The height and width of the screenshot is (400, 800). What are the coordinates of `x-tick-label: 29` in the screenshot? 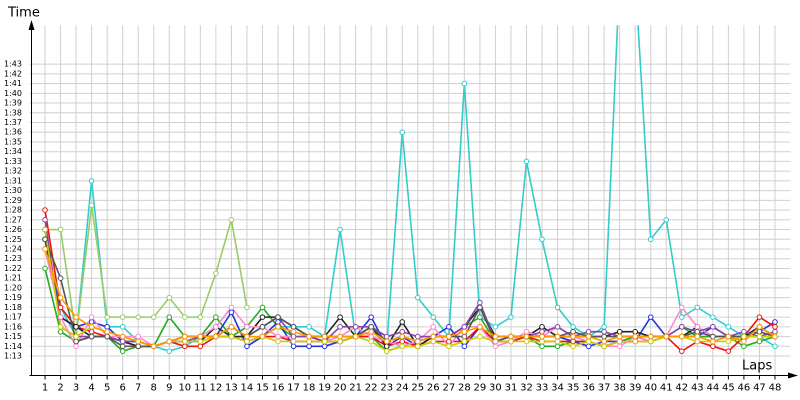 It's located at (480, 388).